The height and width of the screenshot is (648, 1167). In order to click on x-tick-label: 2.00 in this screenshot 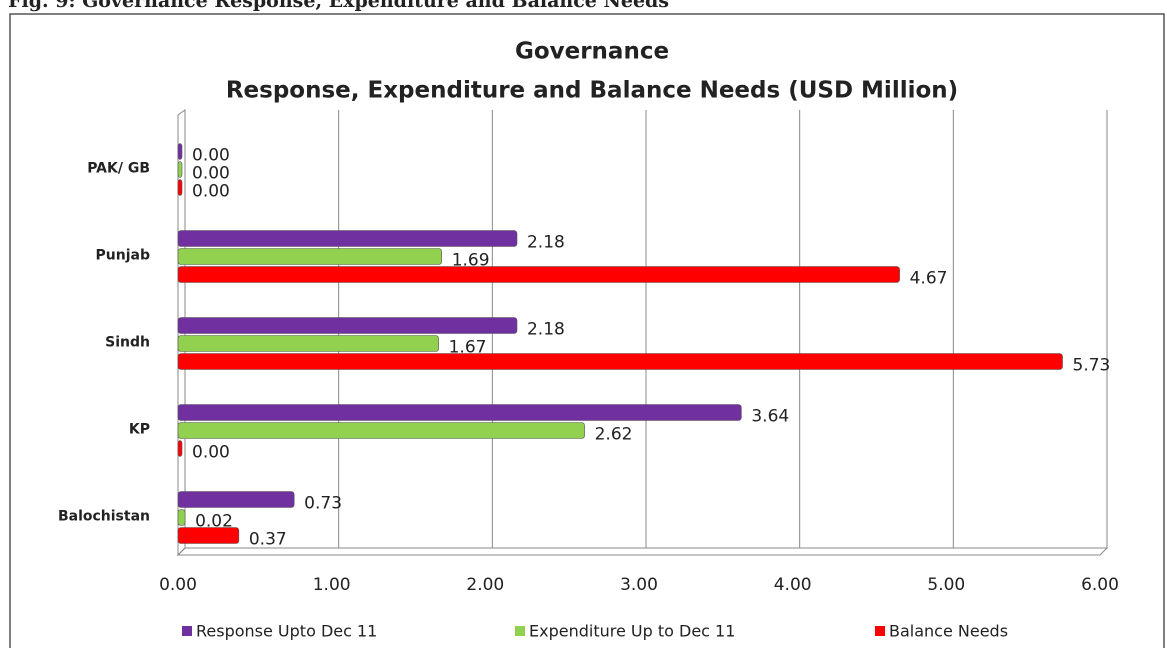, I will do `click(485, 585)`.